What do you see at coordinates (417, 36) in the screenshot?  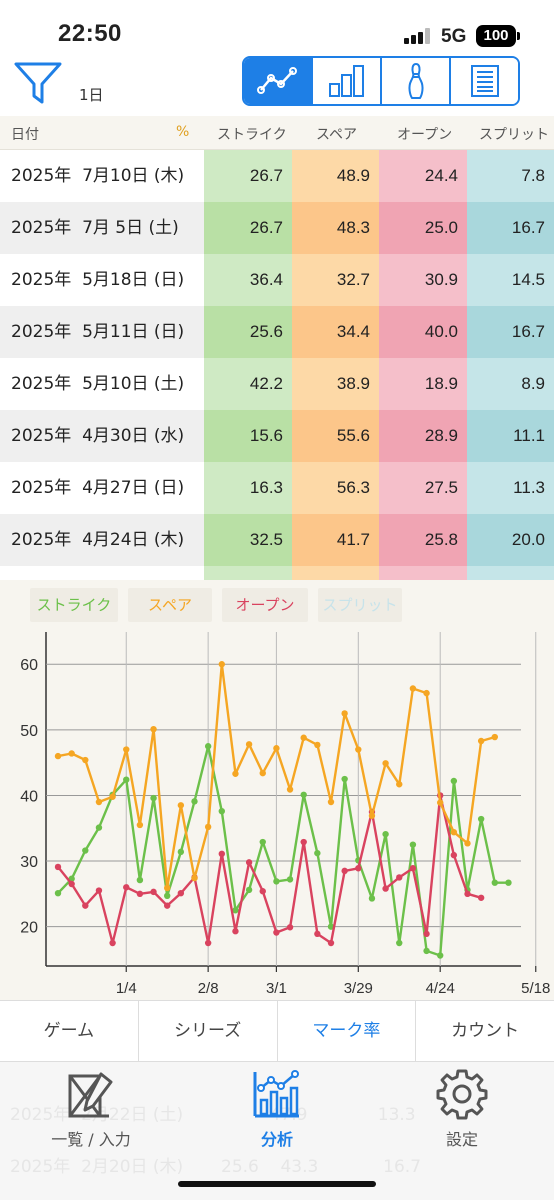 I see `signal-icon` at bounding box center [417, 36].